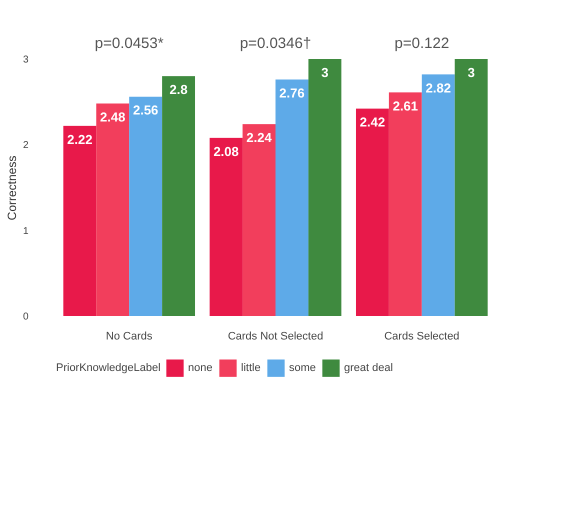 Image resolution: width=580 pixels, height=505 pixels. What do you see at coordinates (108, 368) in the screenshot?
I see `legend-title: PriorKnowledgeLabel` at bounding box center [108, 368].